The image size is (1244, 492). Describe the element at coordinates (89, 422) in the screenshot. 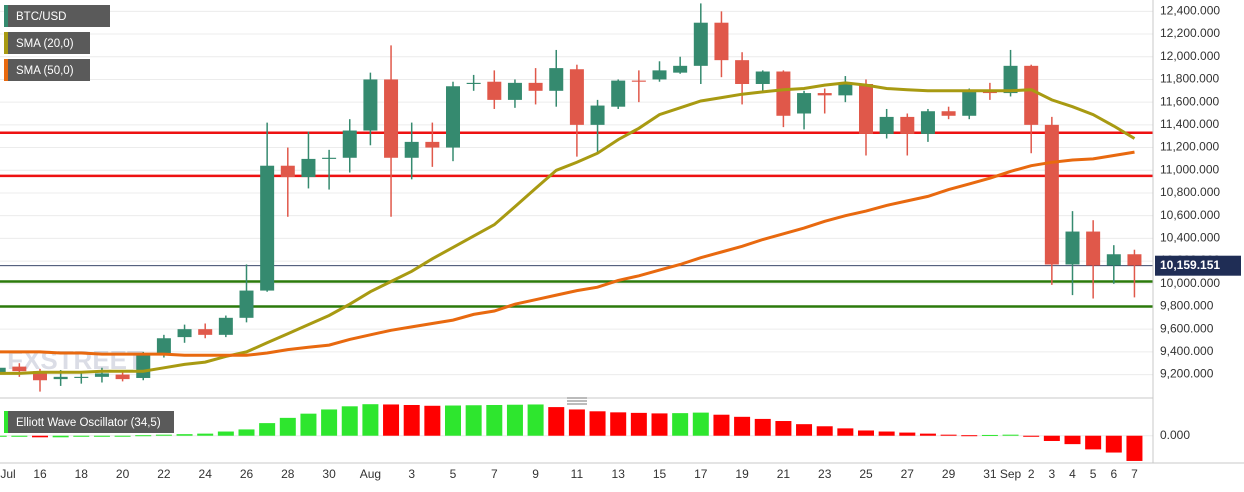

I see `legend-box` at that location.